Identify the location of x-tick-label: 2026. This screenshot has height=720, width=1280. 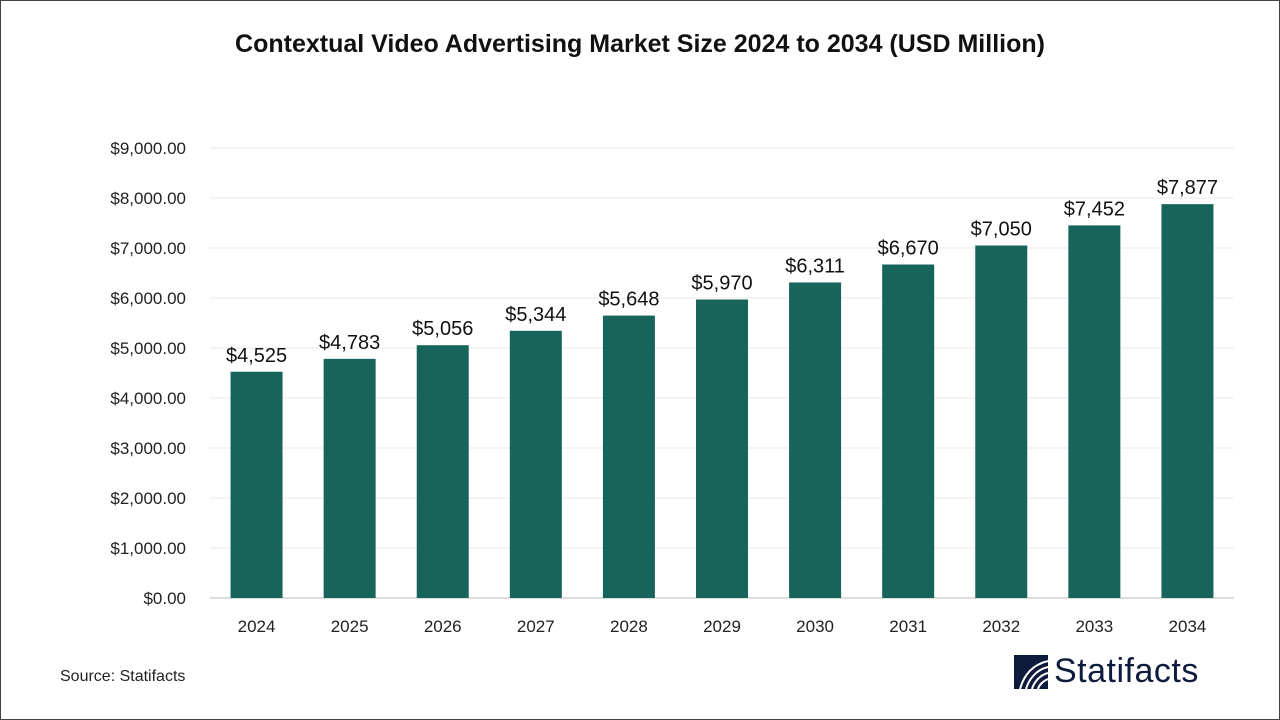
(443, 626).